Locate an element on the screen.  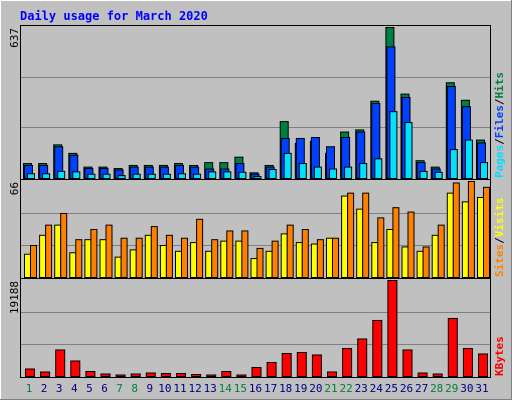
day-label-23: 23 is located at coordinates (361, 388).